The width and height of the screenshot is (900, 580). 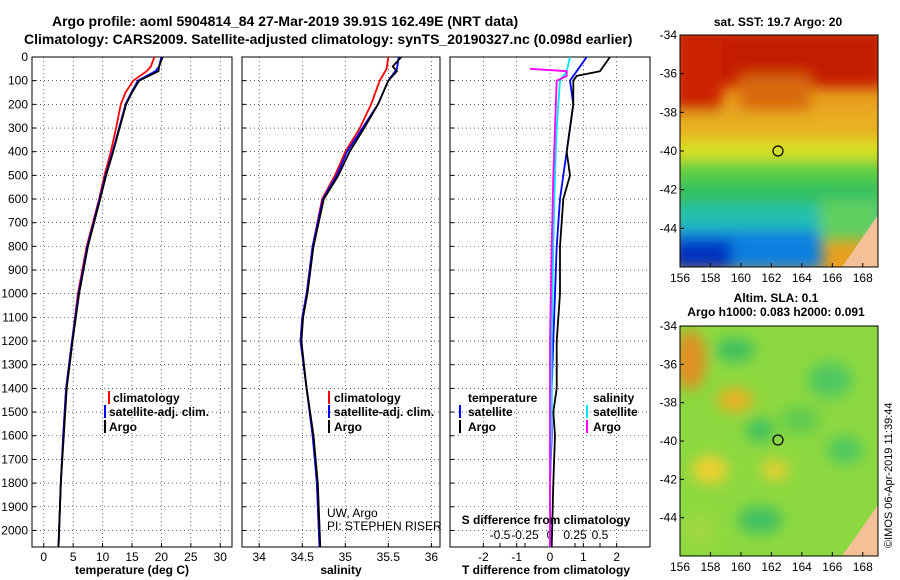 I want to click on depth-tick-label: 1200, so click(x=14, y=341).